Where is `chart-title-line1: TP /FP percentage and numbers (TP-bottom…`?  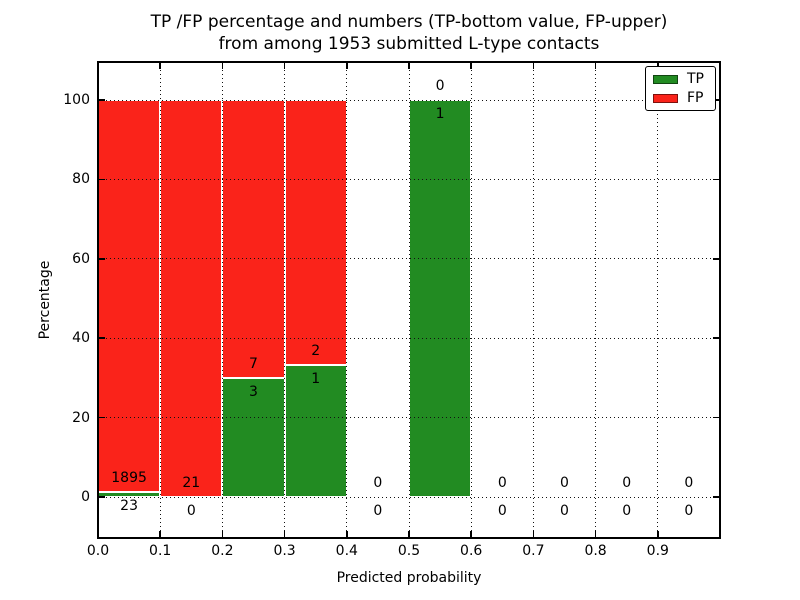
chart-title-line1: TP /FP percentage and numbers (TP-bottom… is located at coordinates (409, 22).